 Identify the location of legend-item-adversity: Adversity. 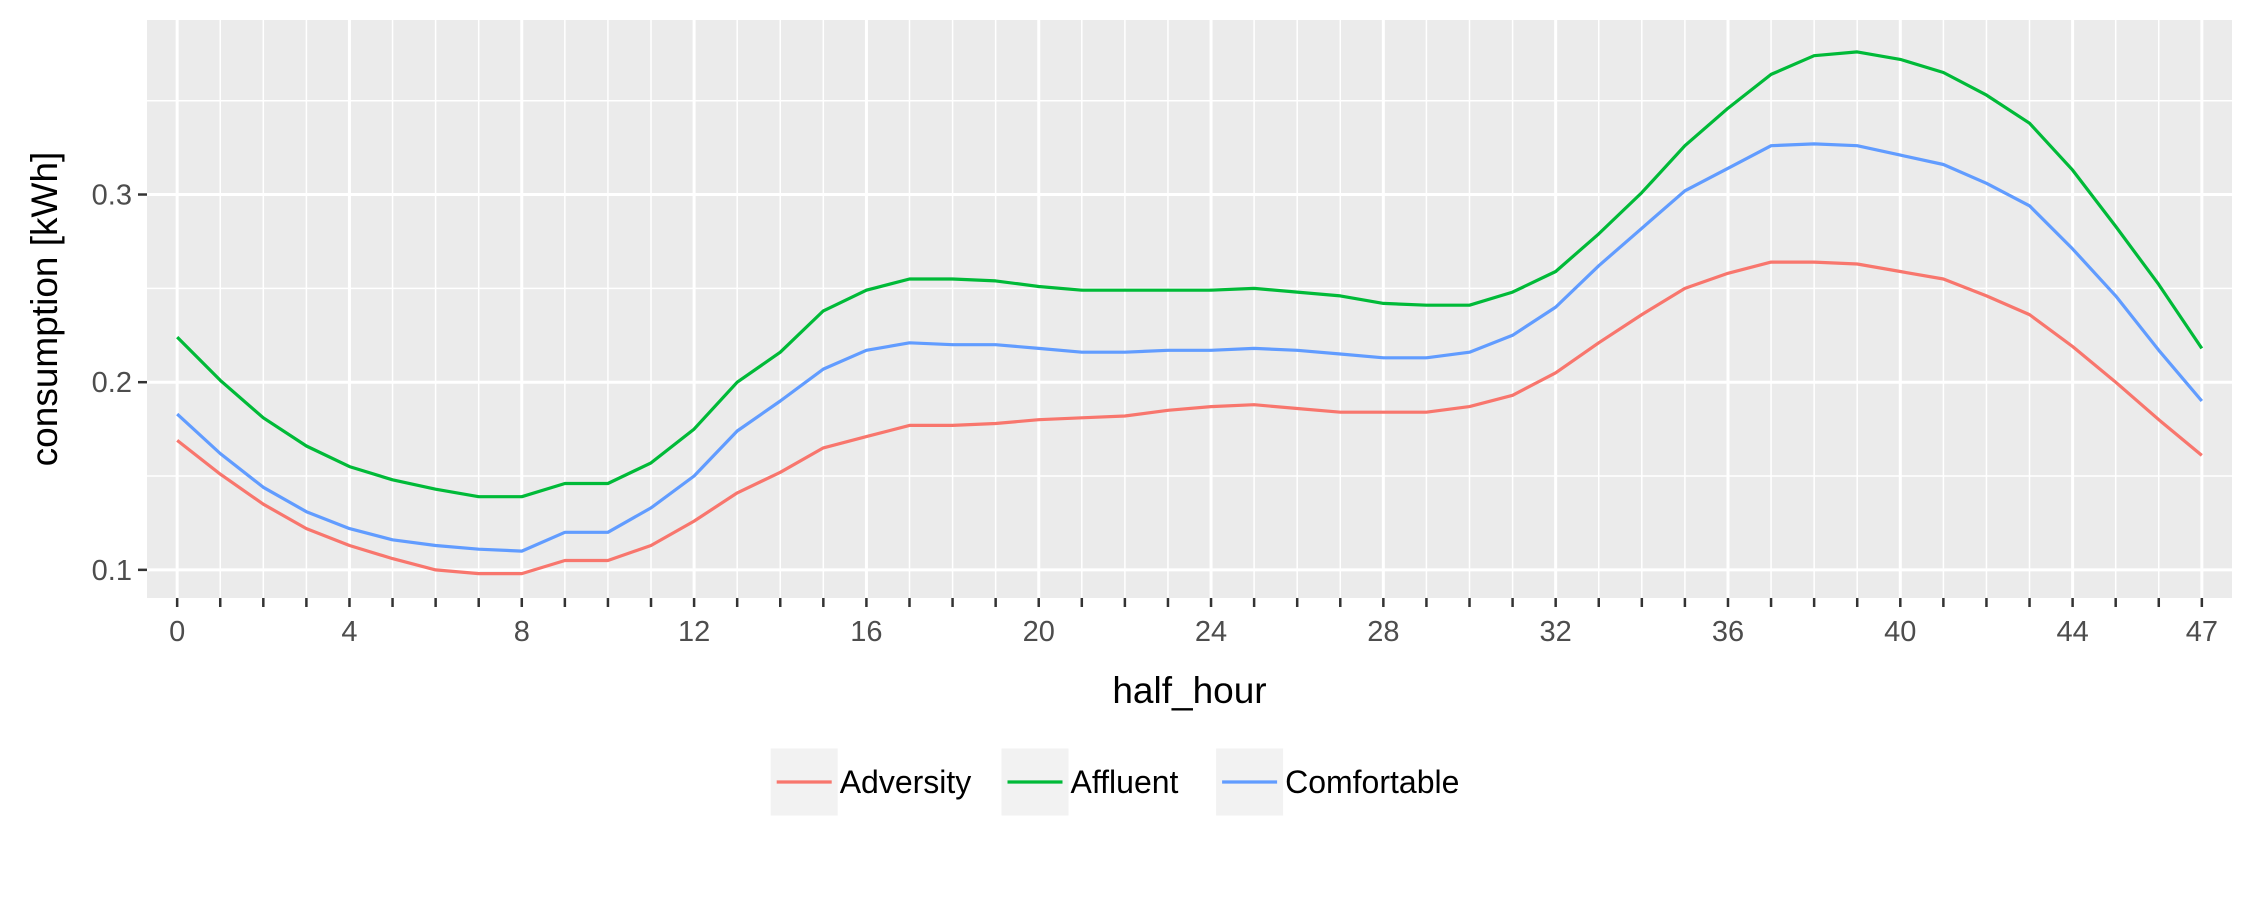
(871, 782).